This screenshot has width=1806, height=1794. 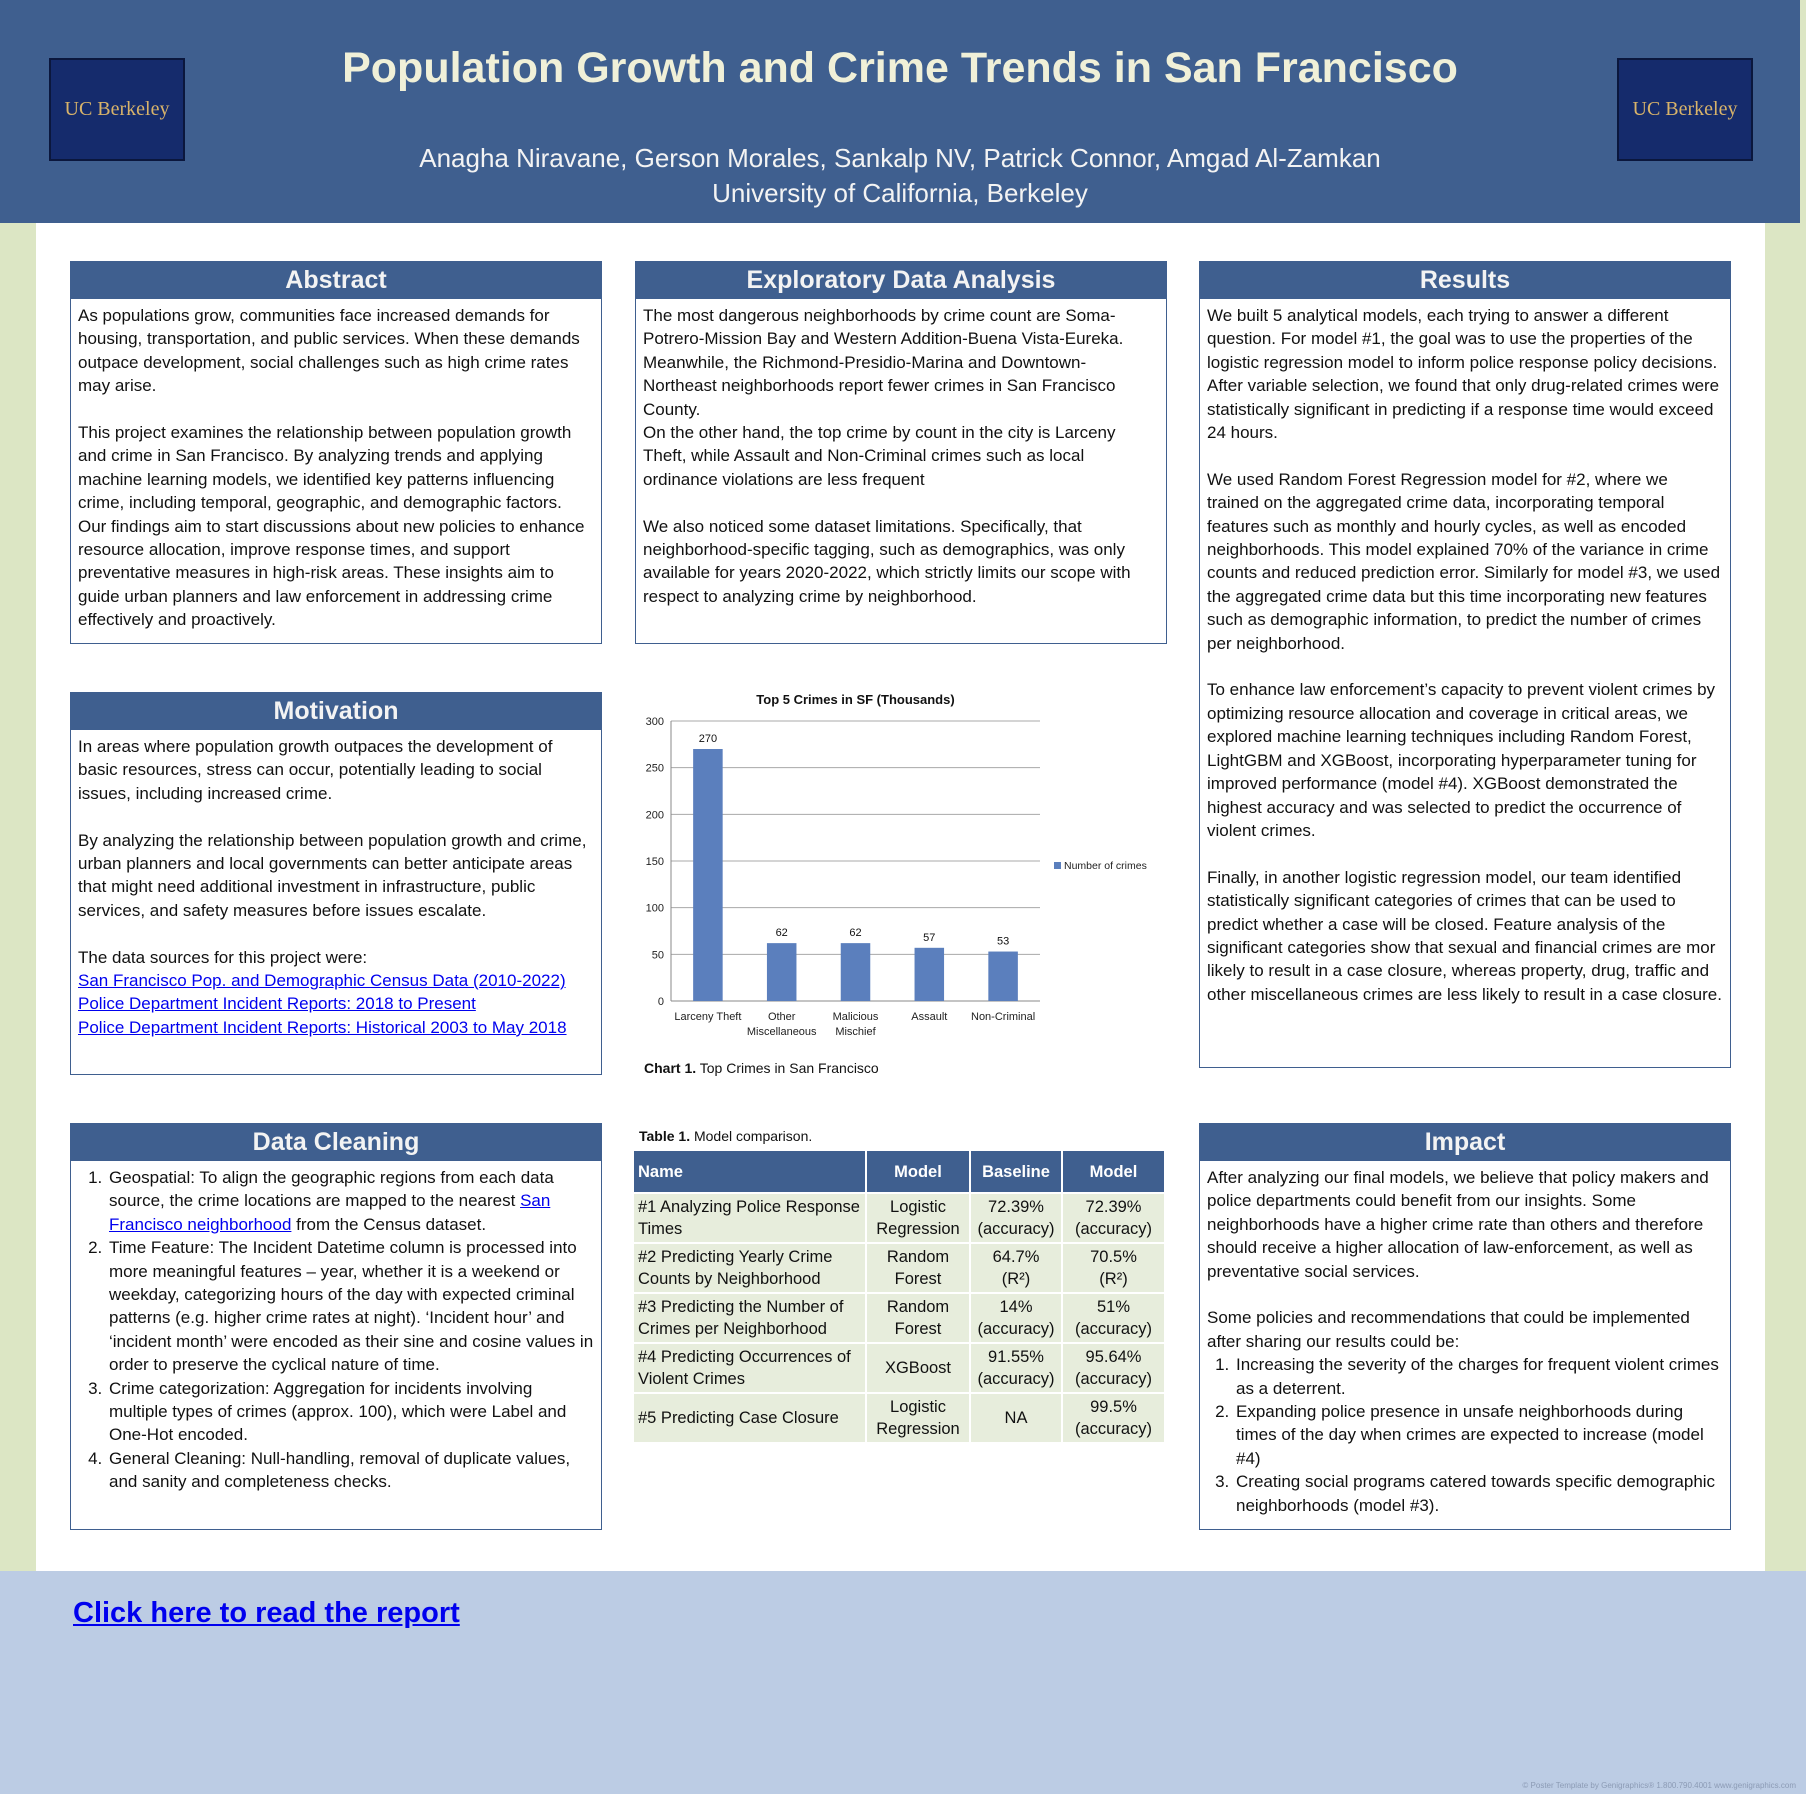 I want to click on cell-text: 64.7%, so click(x=1016, y=1257).